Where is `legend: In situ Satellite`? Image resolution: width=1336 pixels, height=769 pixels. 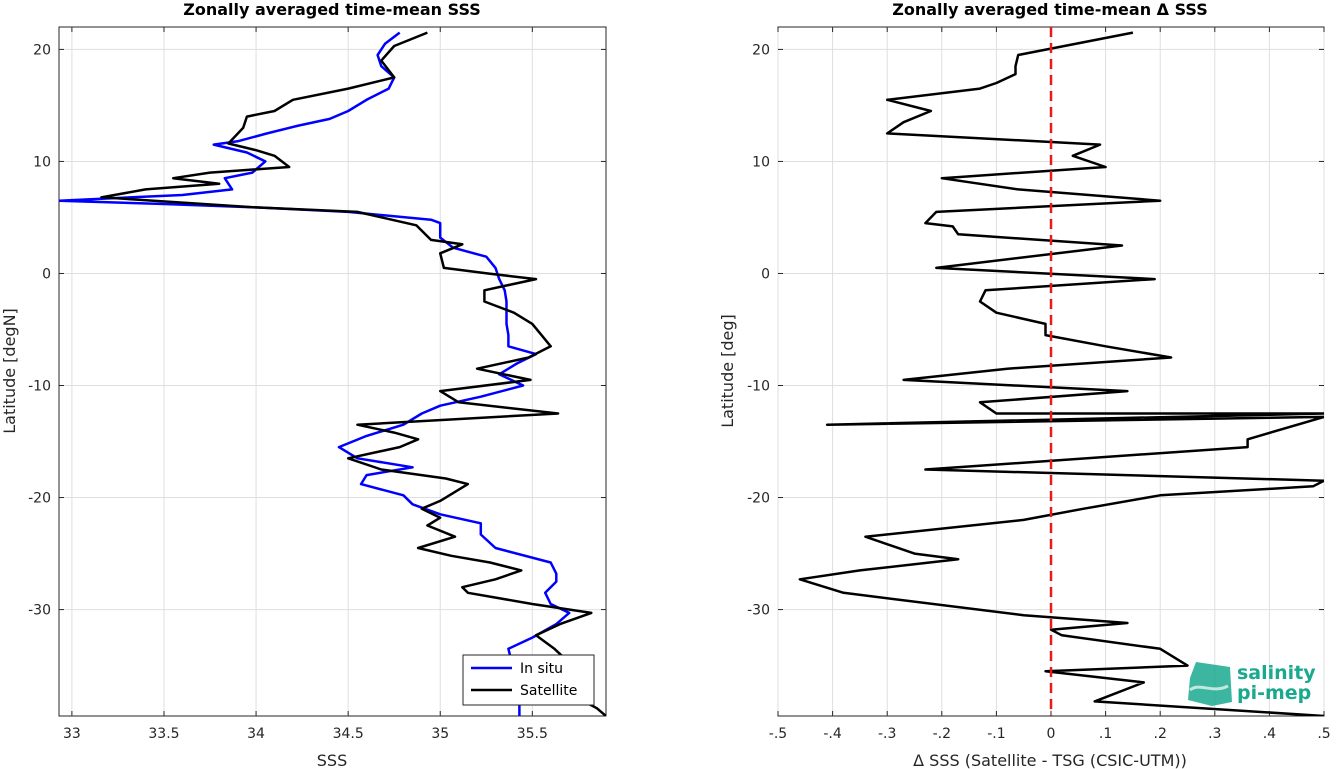
legend: In situ Satellite is located at coordinates (528, 680).